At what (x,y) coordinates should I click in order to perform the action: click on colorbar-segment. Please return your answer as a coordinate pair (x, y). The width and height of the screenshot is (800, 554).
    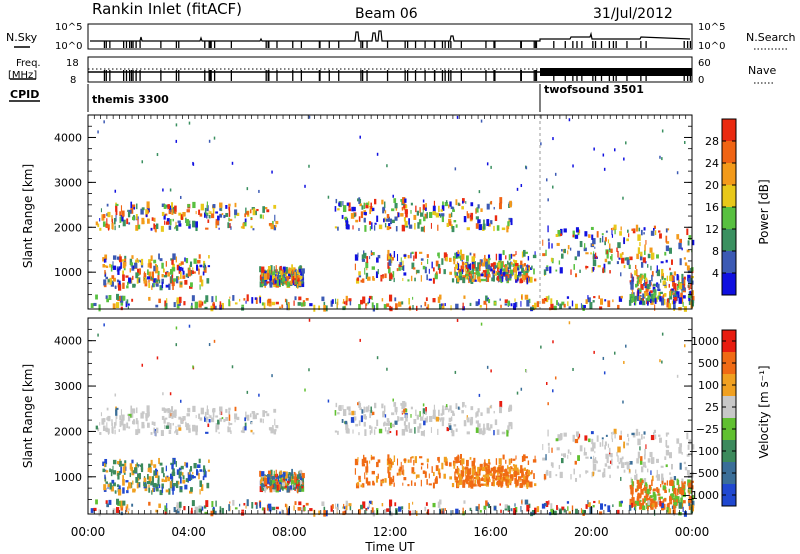
    Looking at the image, I should click on (729, 152).